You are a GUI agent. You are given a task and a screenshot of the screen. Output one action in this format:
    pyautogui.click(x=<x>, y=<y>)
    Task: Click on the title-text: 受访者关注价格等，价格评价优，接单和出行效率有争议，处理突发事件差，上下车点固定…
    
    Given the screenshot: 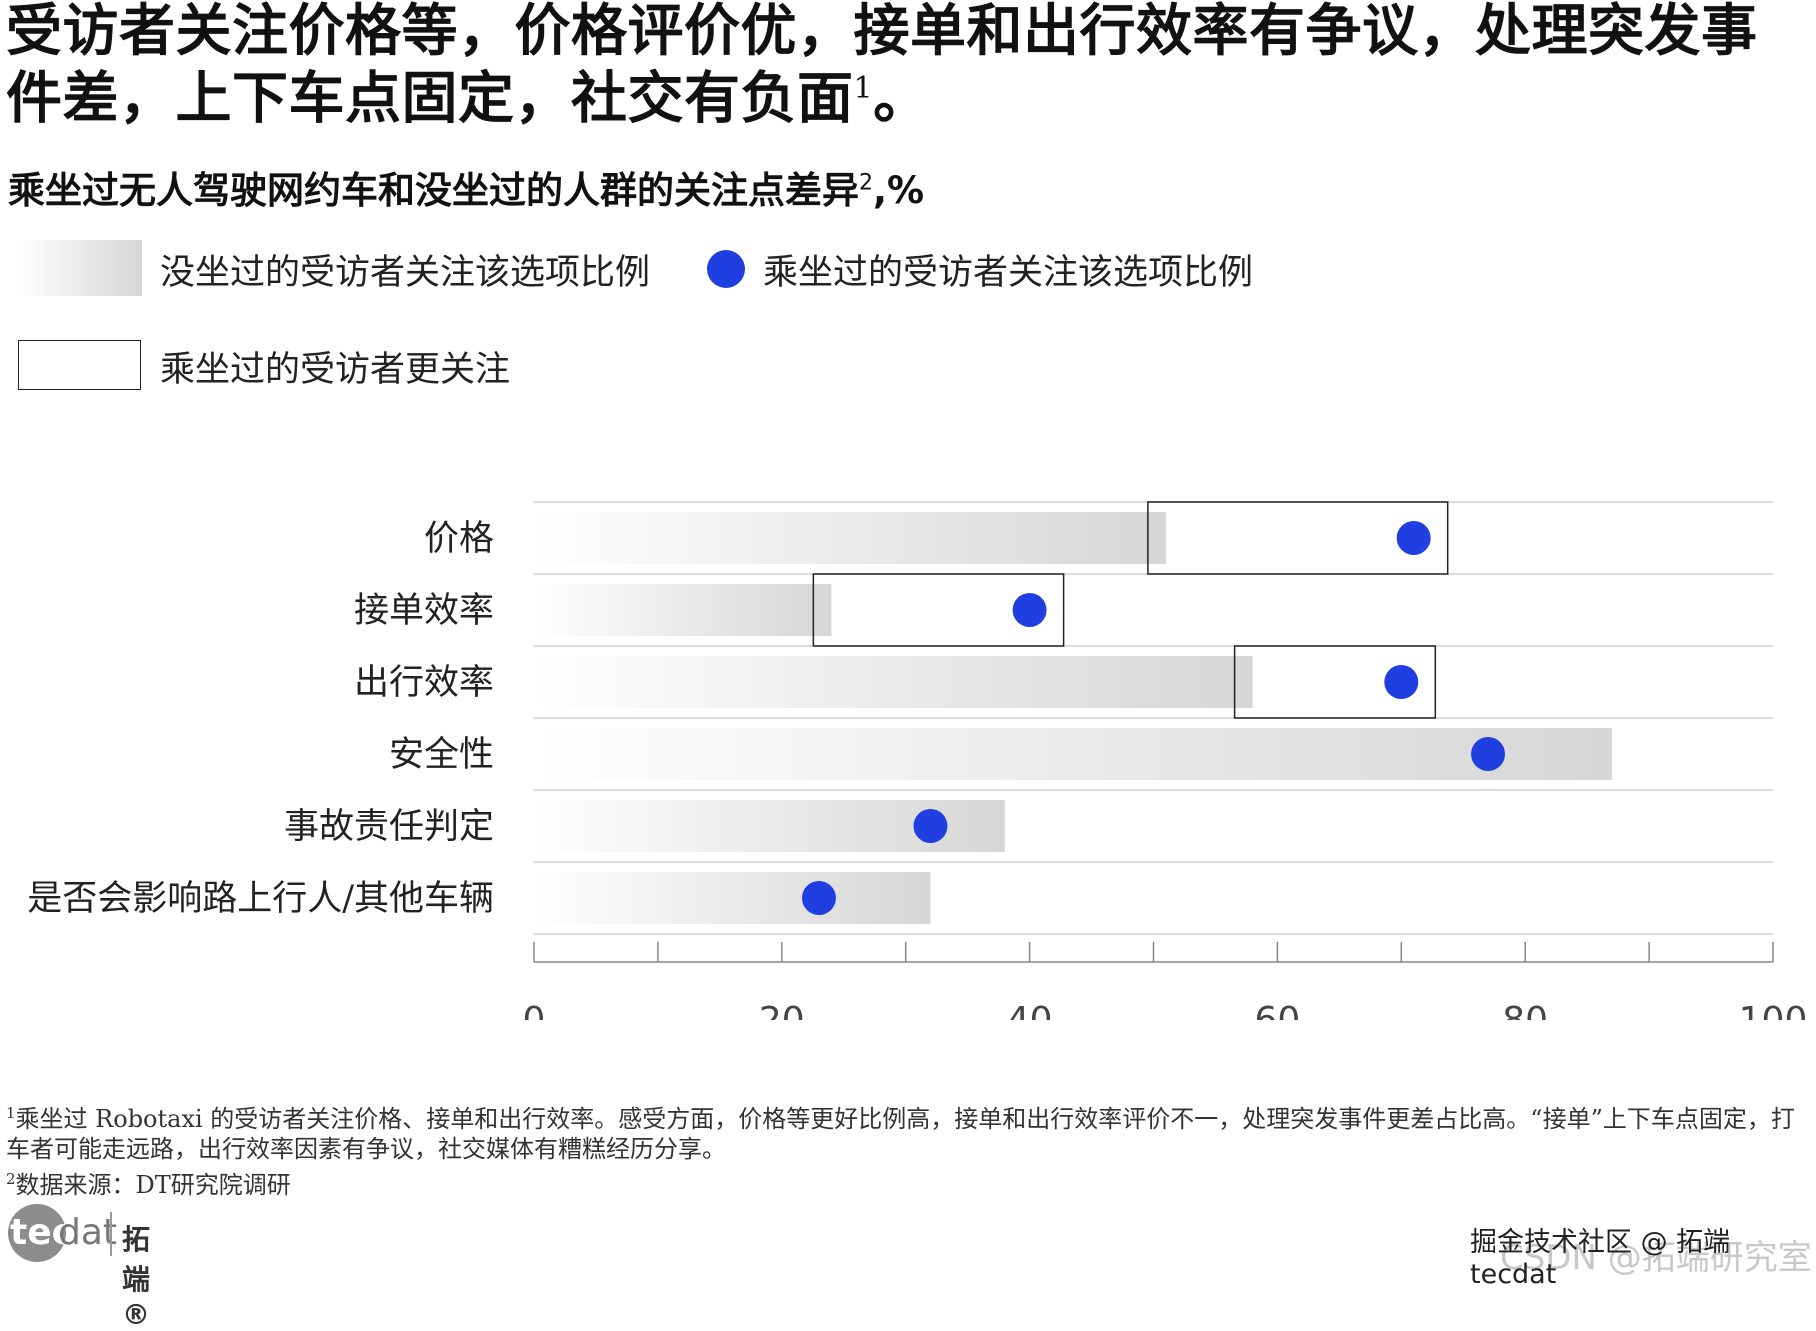 What is the action you would take?
    pyautogui.click(x=882, y=66)
    